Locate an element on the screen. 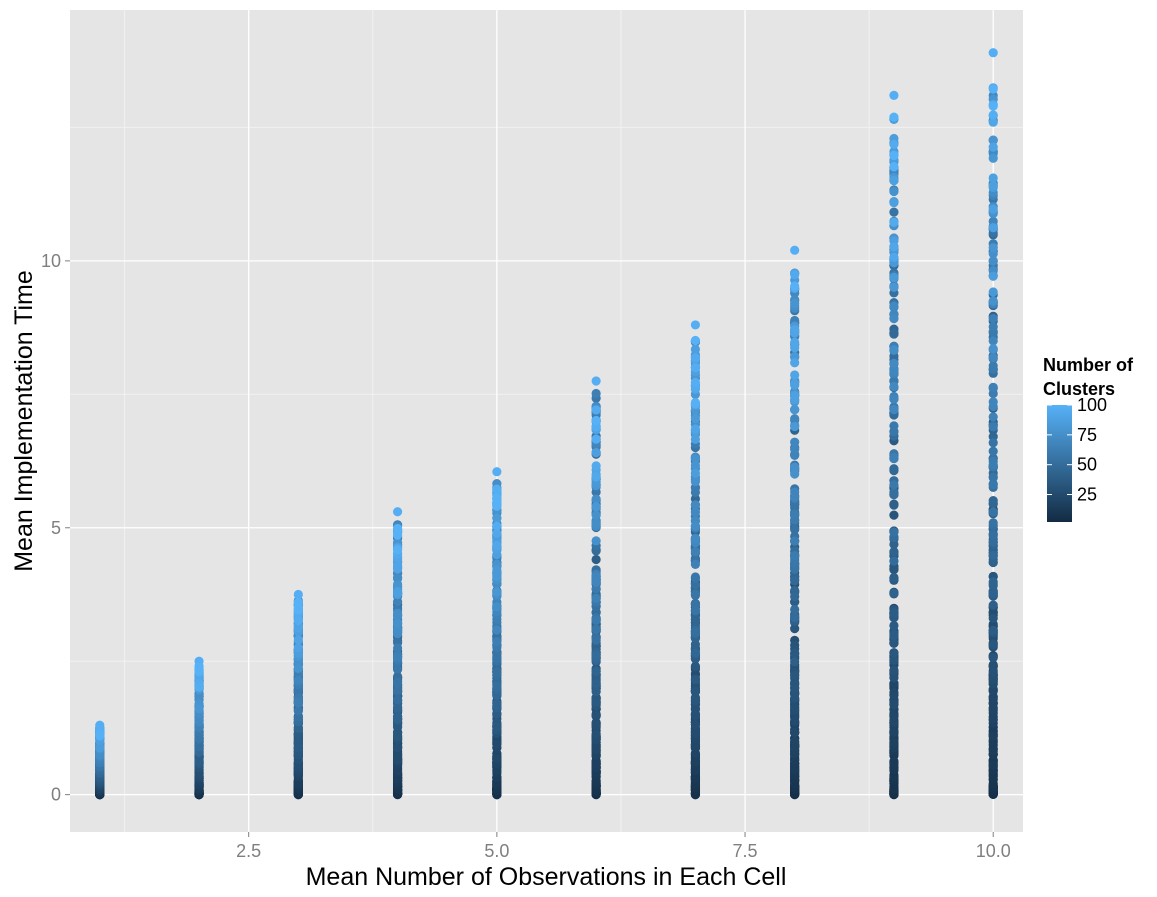 The width and height of the screenshot is (1157, 897). y-axis-ticks: 0 5 10 is located at coordinates (55, 528).